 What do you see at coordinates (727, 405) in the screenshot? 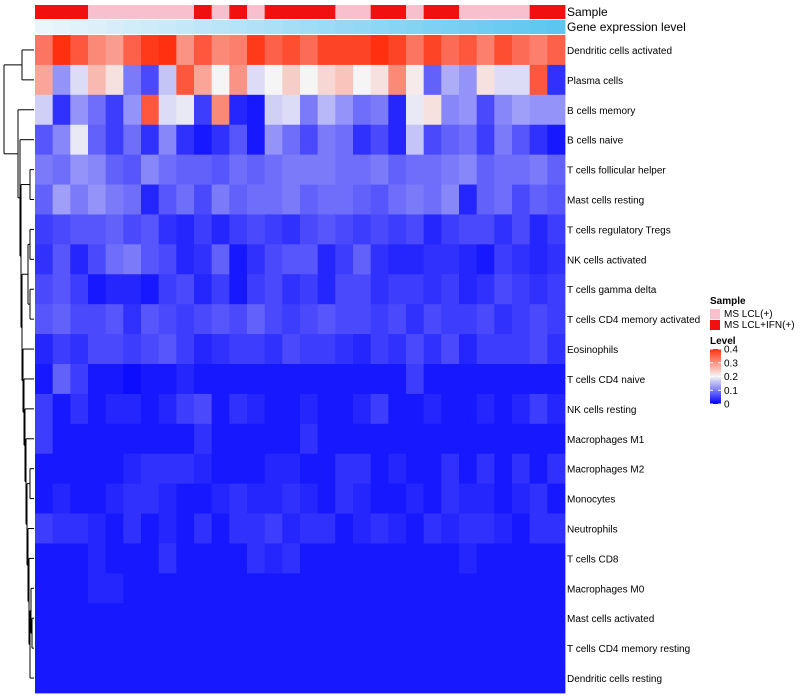
I see `level-tick-label: 0` at bounding box center [727, 405].